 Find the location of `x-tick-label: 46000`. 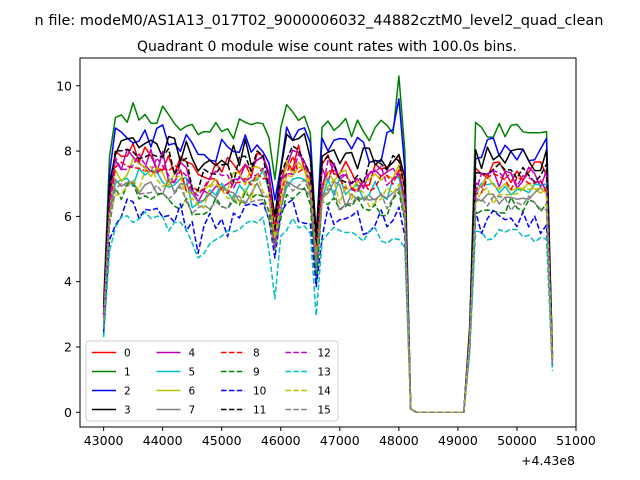

x-tick-label: 46000 is located at coordinates (281, 440).